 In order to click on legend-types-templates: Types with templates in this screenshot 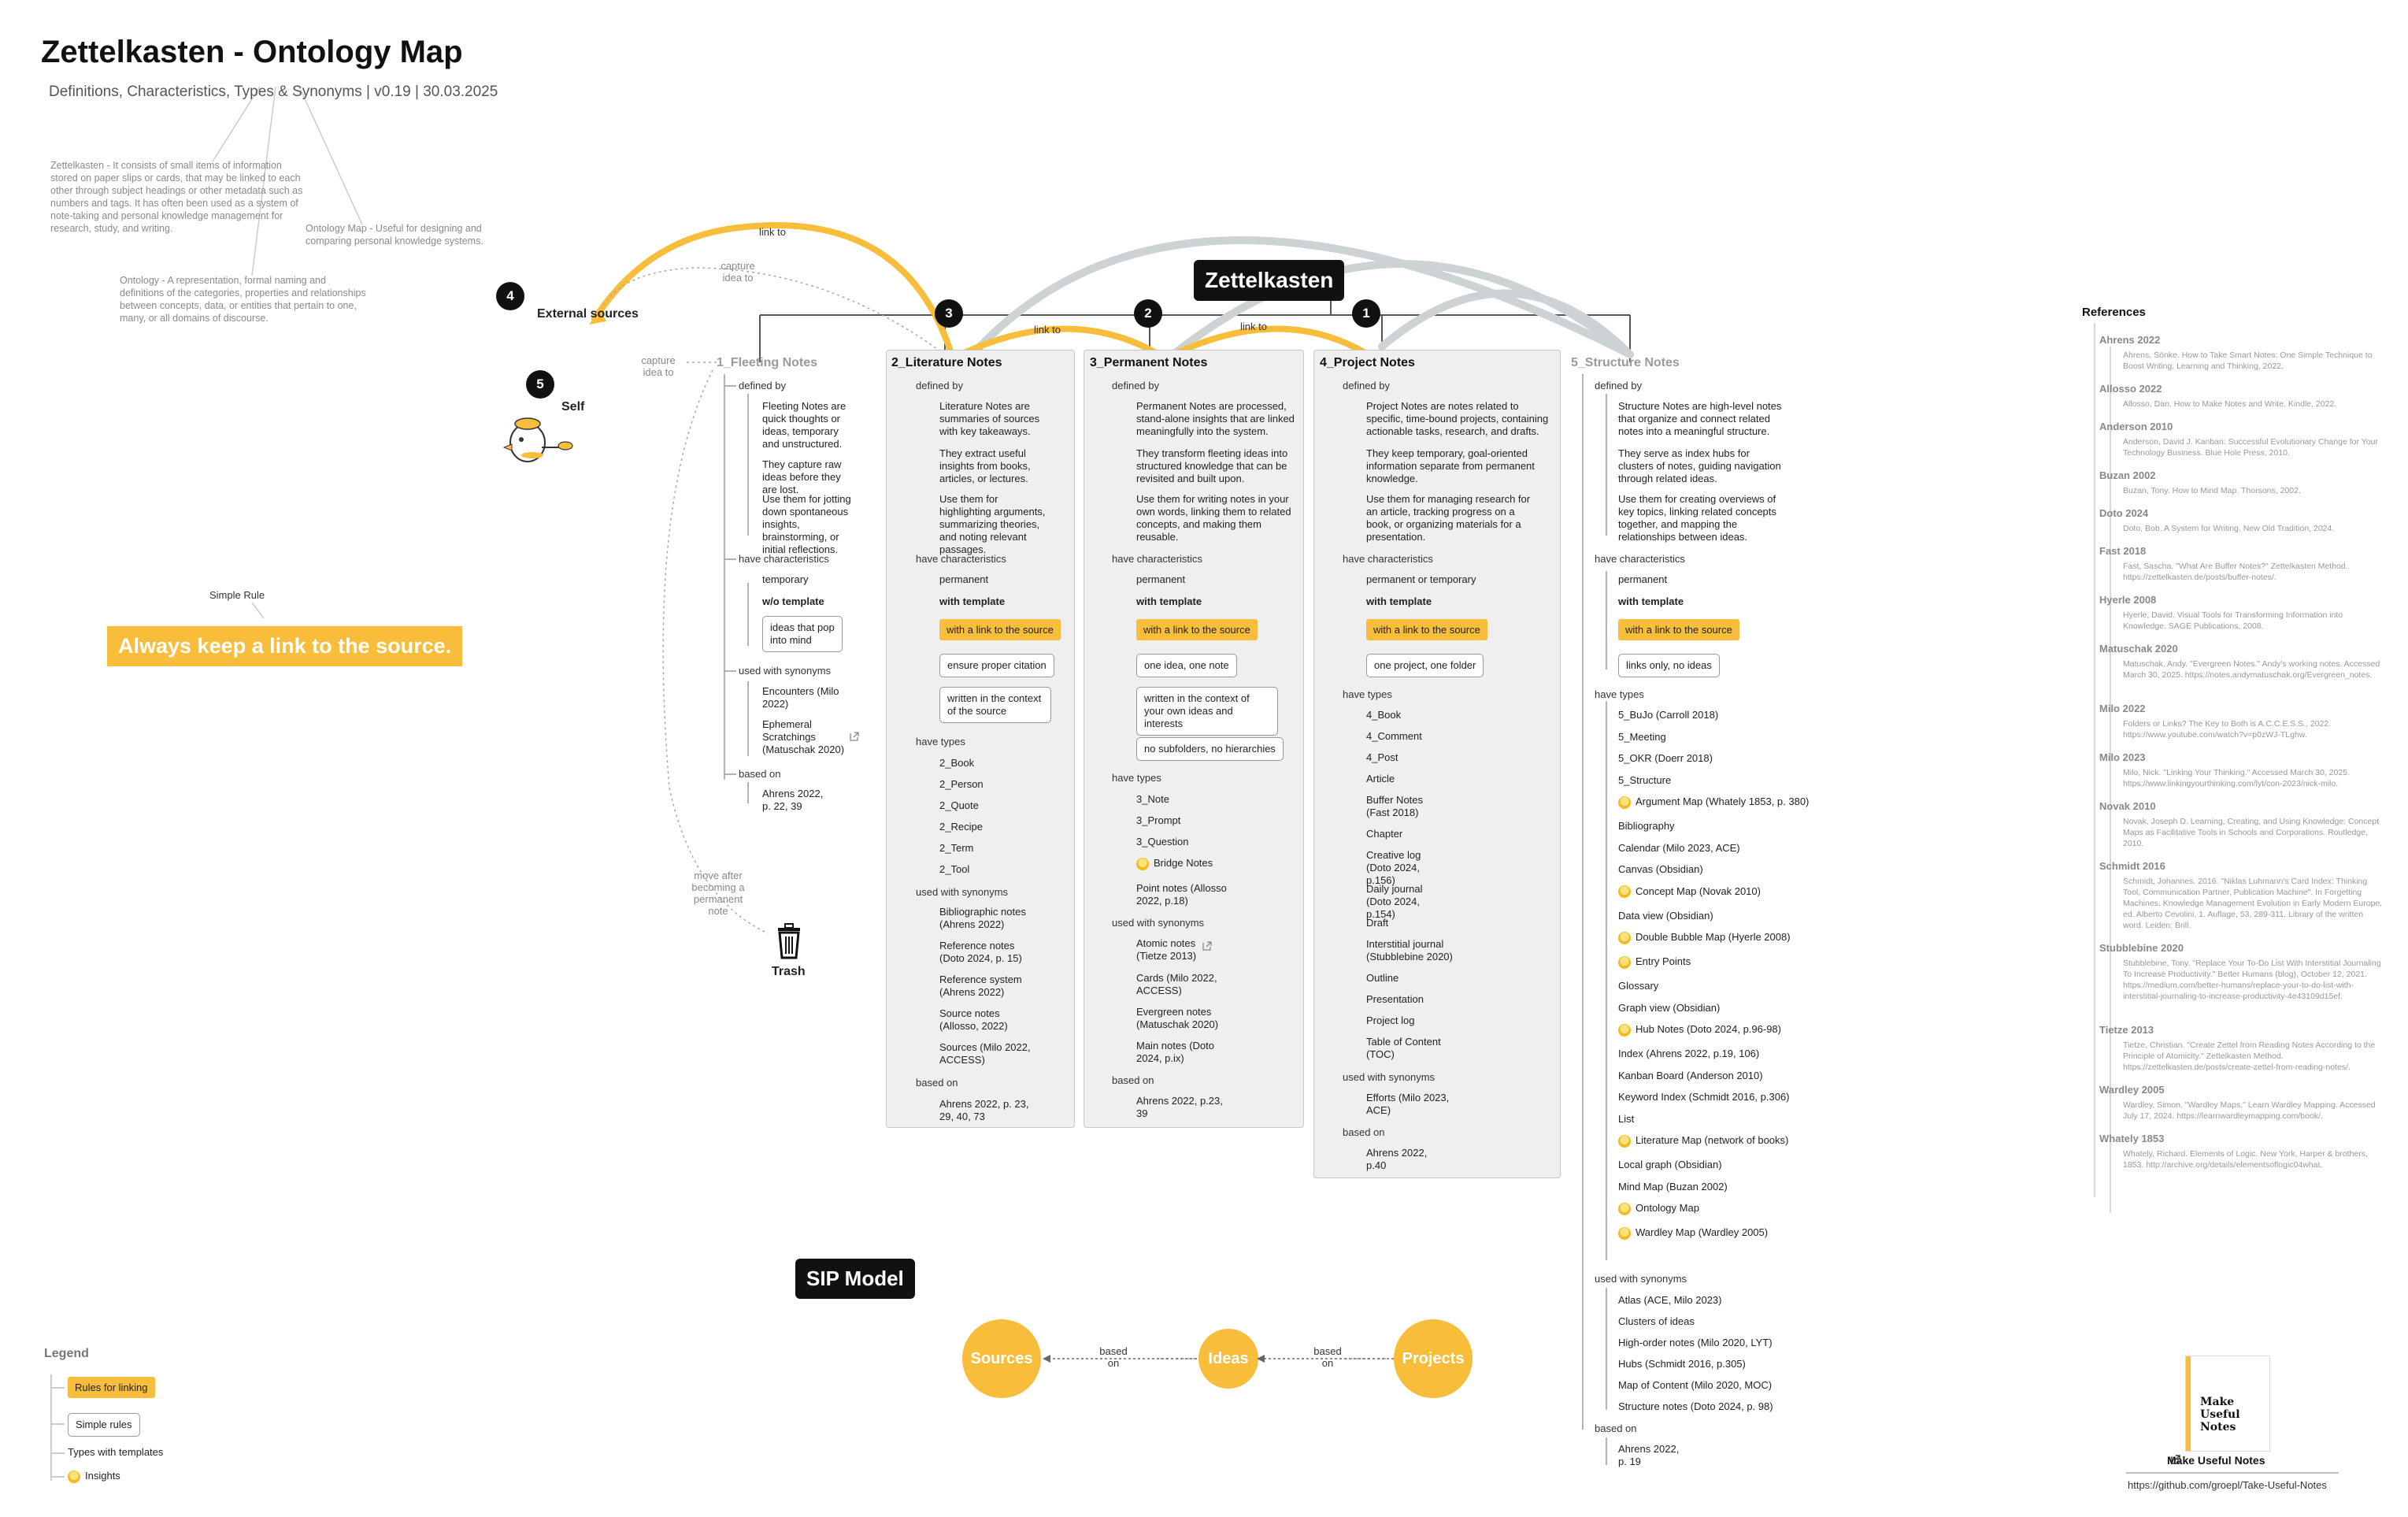, I will do `click(116, 1452)`.